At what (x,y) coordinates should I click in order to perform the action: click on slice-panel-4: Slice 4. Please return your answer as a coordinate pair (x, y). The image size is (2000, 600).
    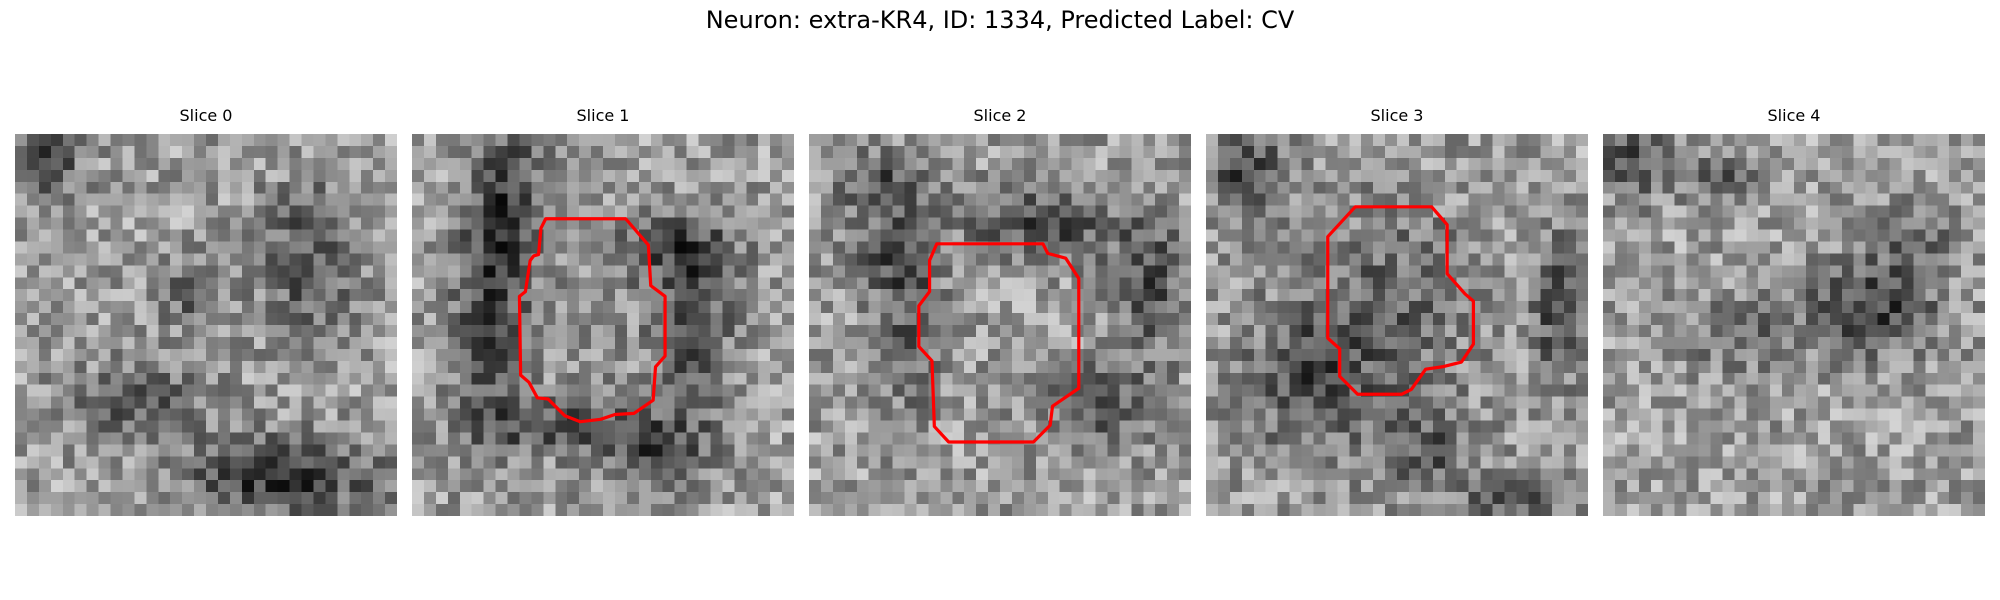
    Looking at the image, I should click on (1794, 311).